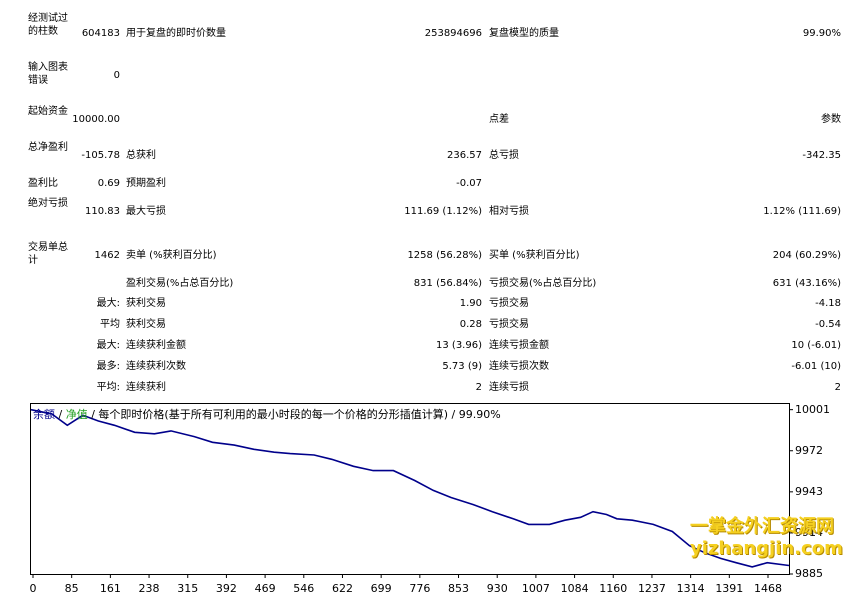  What do you see at coordinates (176, 33) in the screenshot?
I see `ticks-label: 用于复盘的即时价数量` at bounding box center [176, 33].